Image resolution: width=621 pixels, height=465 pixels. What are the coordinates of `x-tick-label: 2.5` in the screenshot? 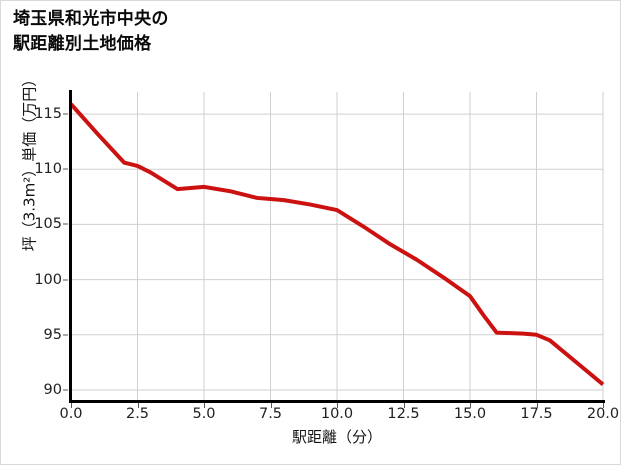 It's located at (137, 414).